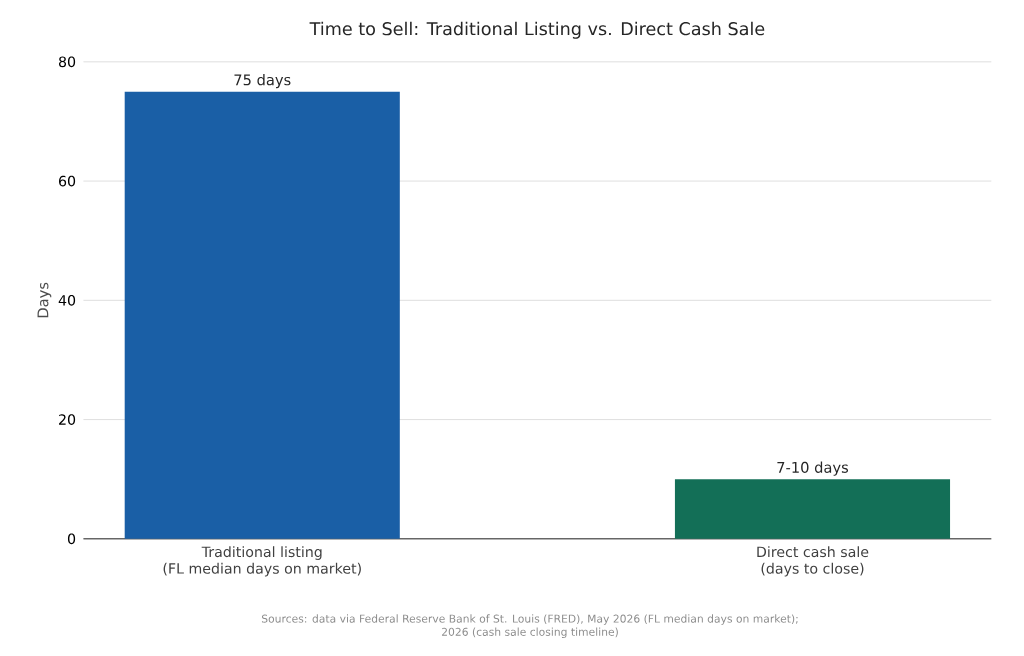 This screenshot has height=656, width=1024. I want to click on y-tick-label: 60, so click(67, 181).